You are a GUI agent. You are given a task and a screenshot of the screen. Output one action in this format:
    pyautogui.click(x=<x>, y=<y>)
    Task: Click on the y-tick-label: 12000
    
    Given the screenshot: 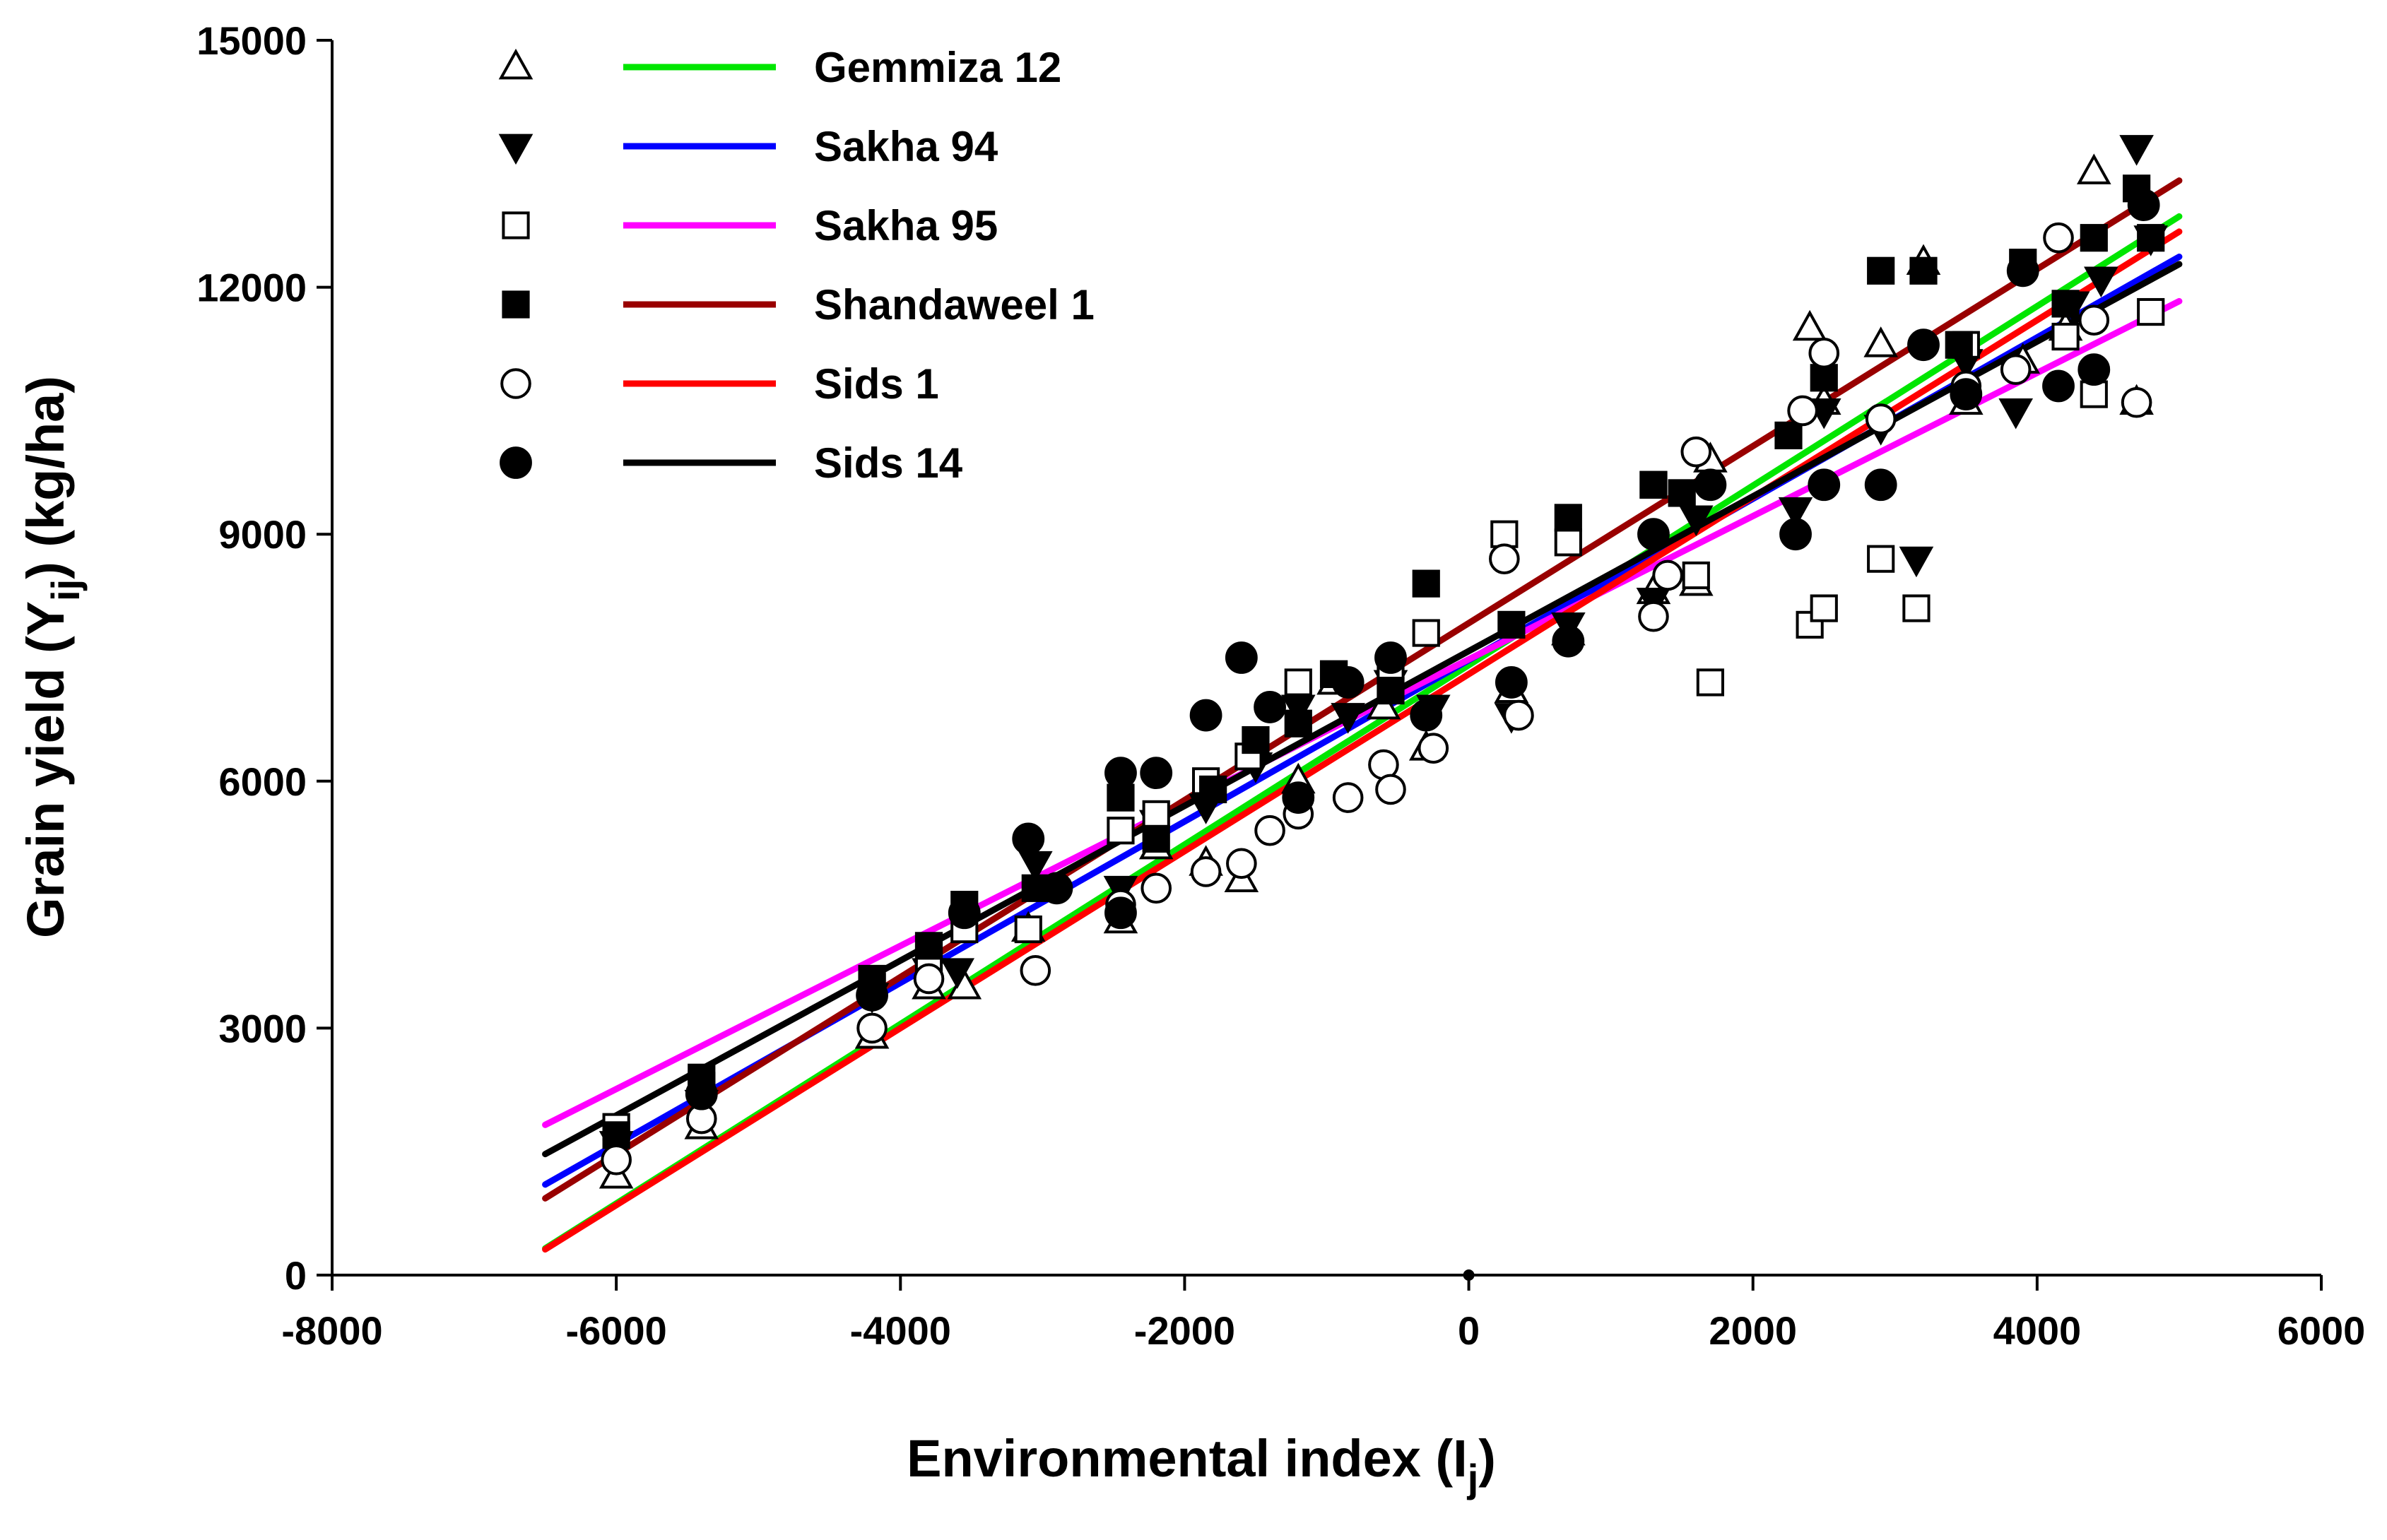 What is the action you would take?
    pyautogui.click(x=252, y=288)
    